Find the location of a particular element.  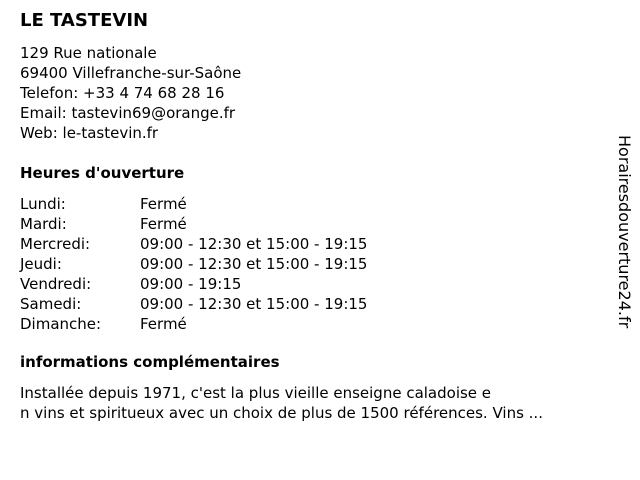

business-name: LE TASTEVIN is located at coordinates (84, 20).